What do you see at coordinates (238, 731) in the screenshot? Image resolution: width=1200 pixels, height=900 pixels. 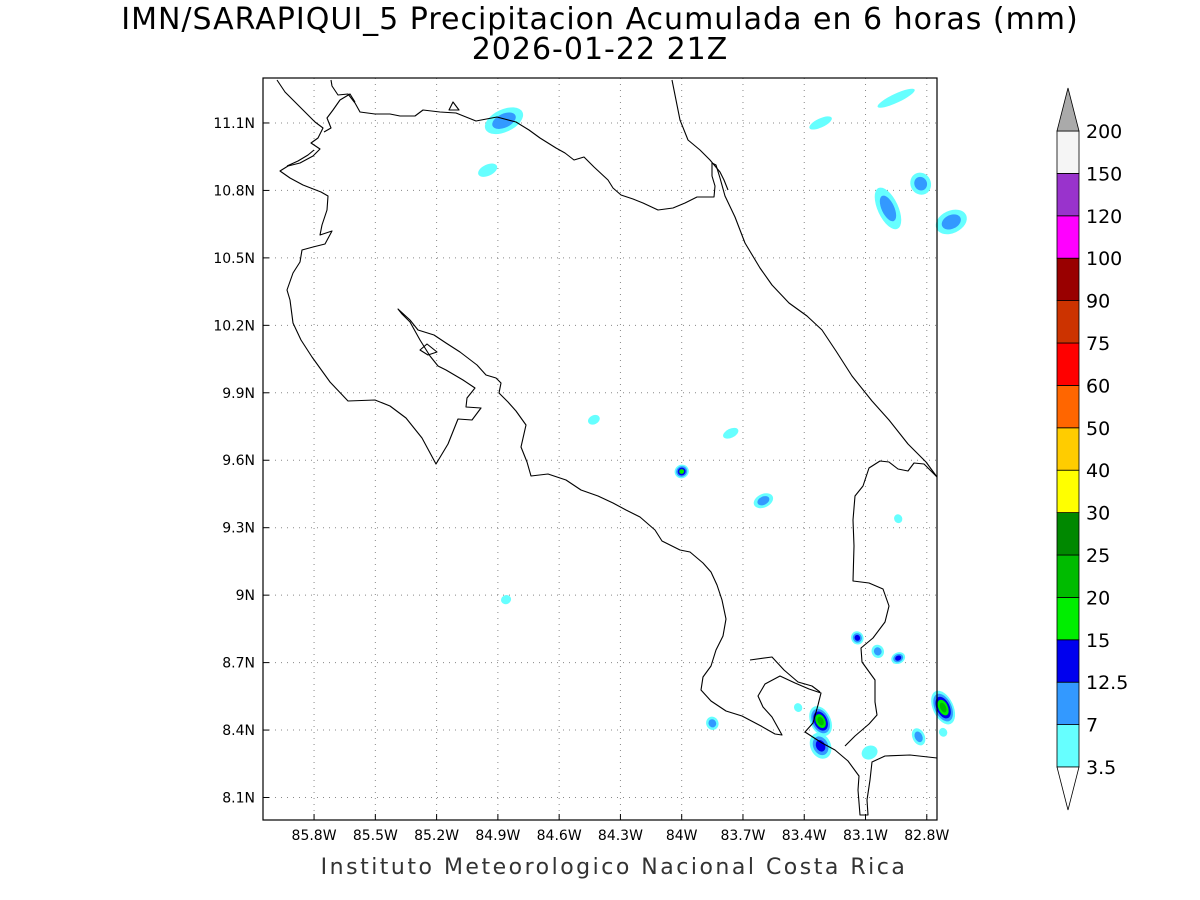 I see `lat-tick-label: 8.4N` at bounding box center [238, 731].